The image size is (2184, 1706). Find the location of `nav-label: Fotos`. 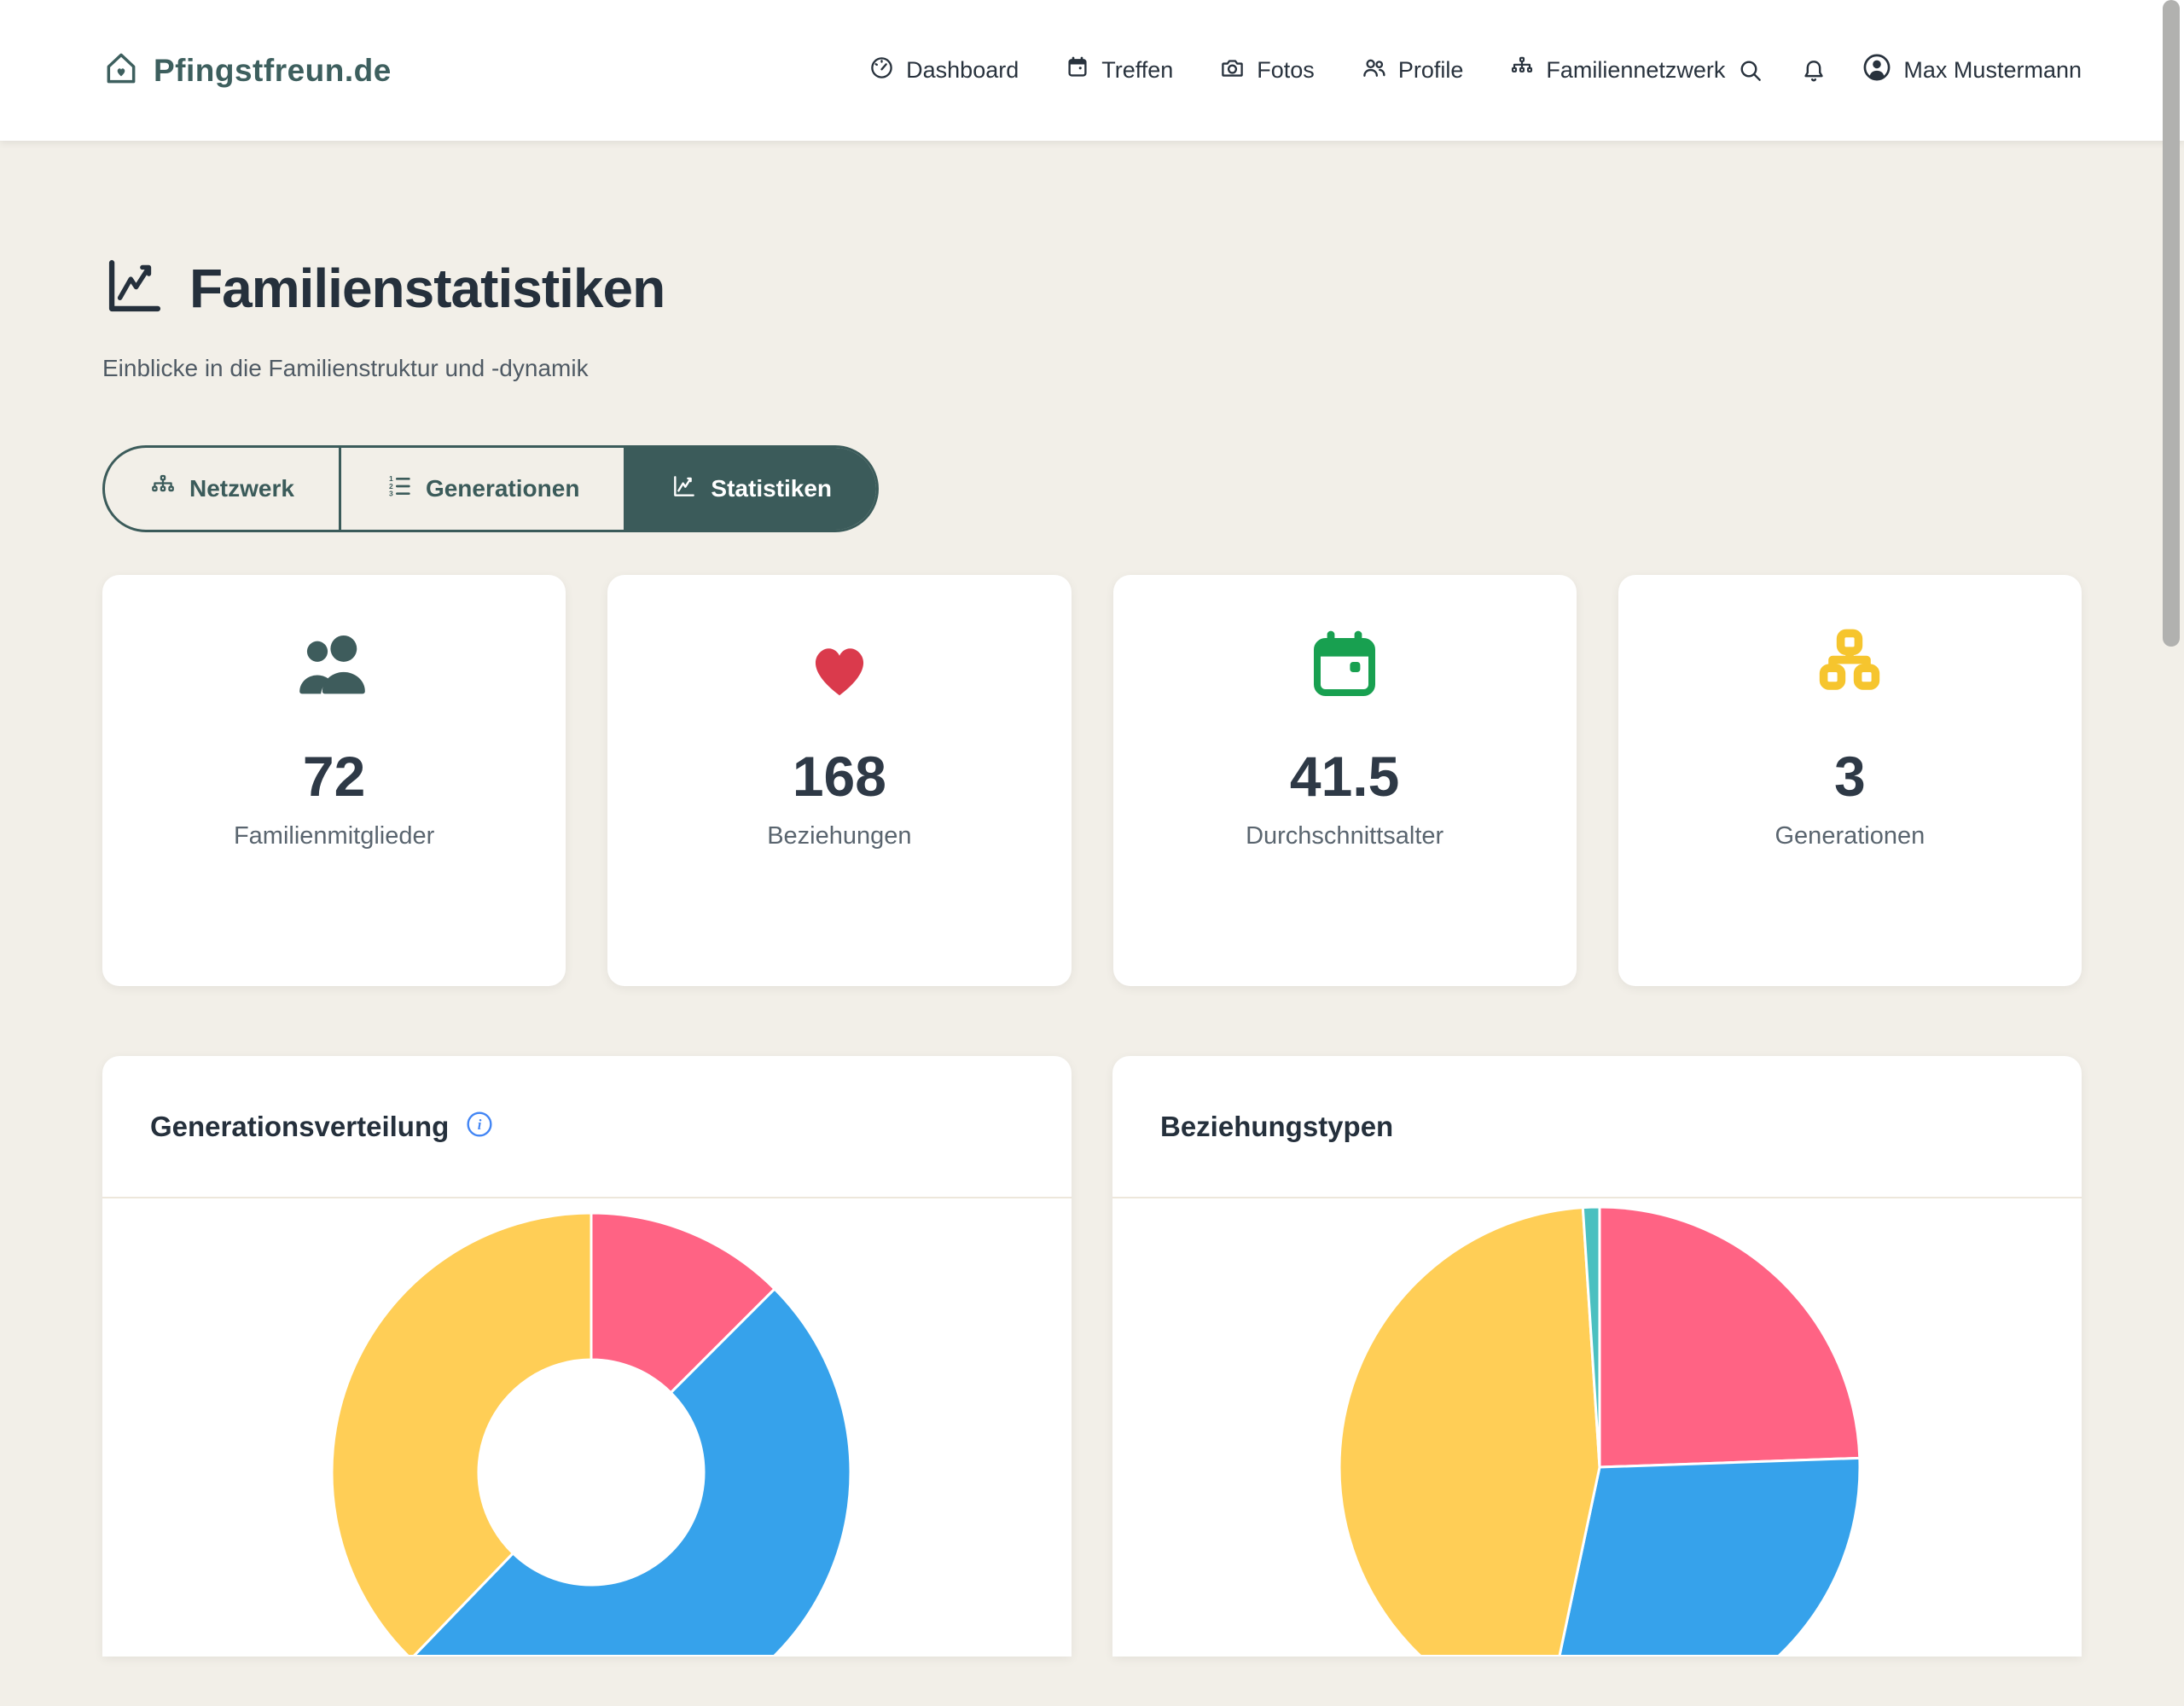

nav-label: Fotos is located at coordinates (1286, 70).